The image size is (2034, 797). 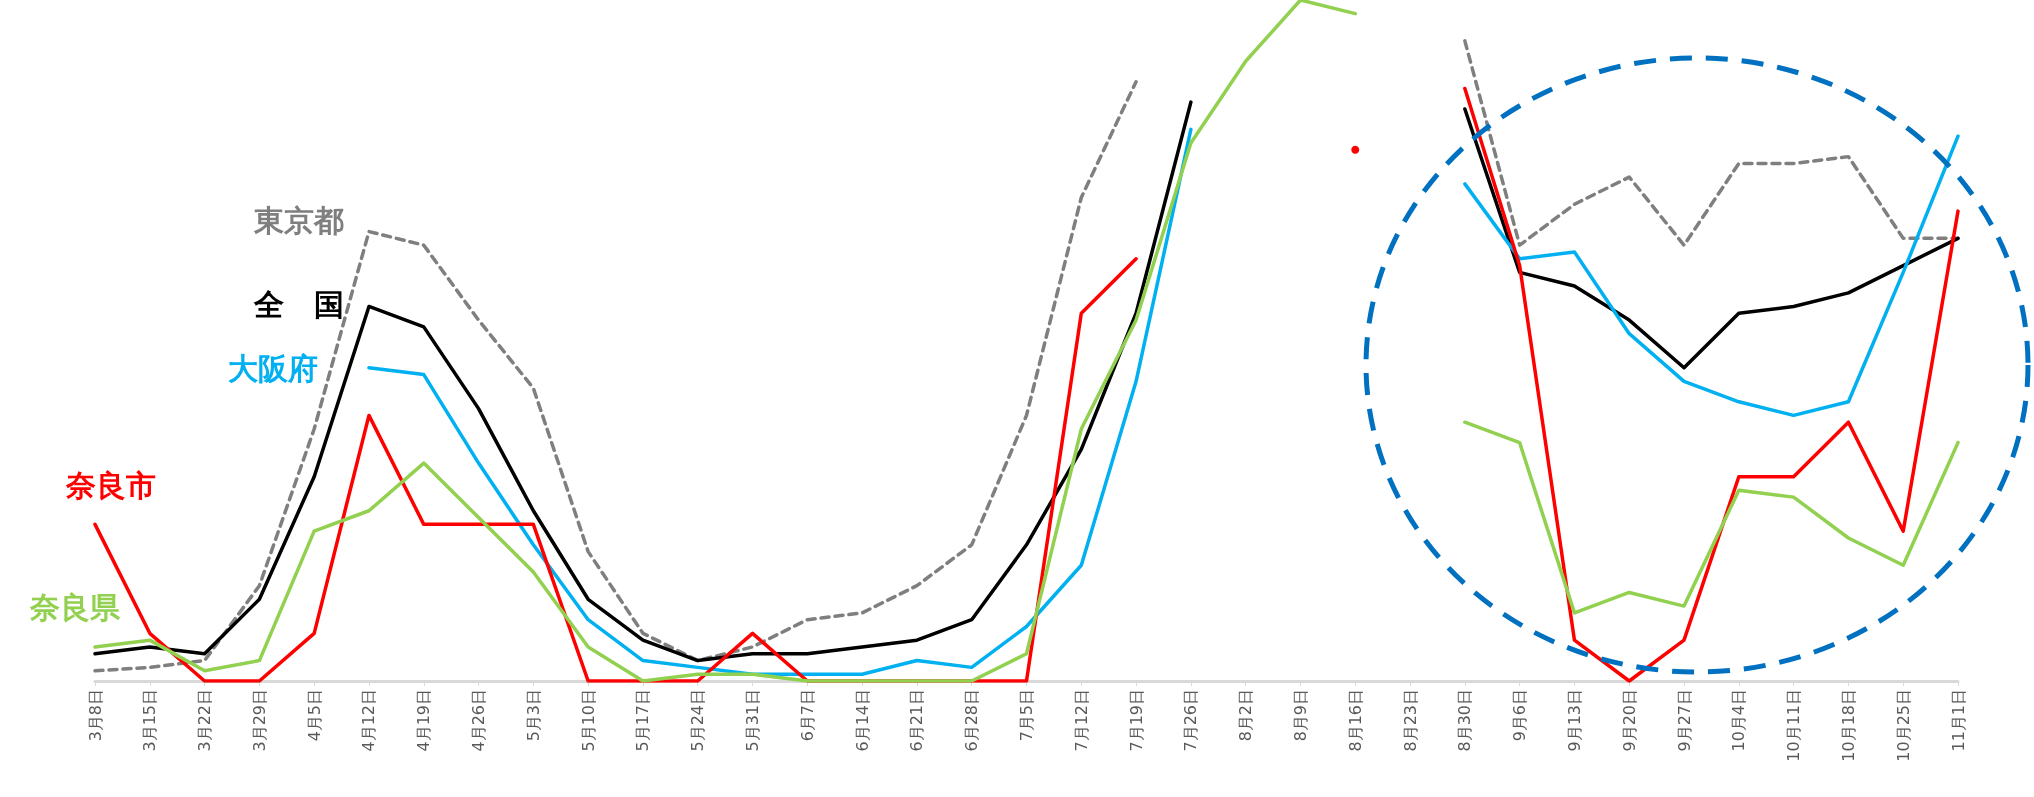 I want to click on x-tick-label: 4月5日, so click(x=314, y=715).